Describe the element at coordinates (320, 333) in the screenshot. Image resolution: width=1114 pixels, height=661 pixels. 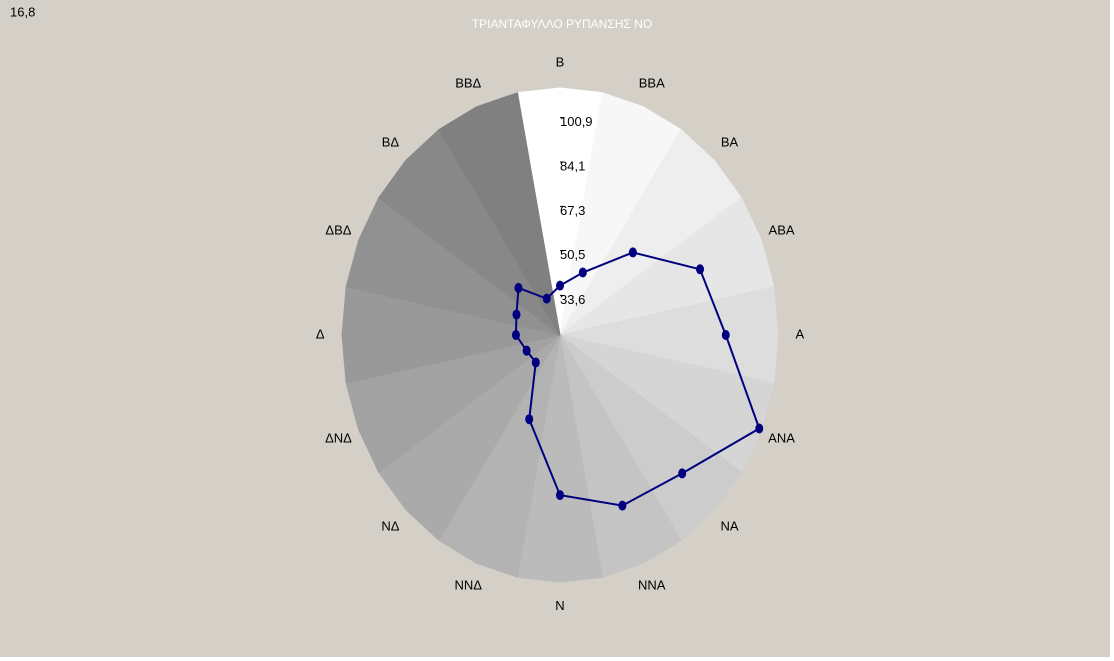
I see `direction-label: Δ` at that location.